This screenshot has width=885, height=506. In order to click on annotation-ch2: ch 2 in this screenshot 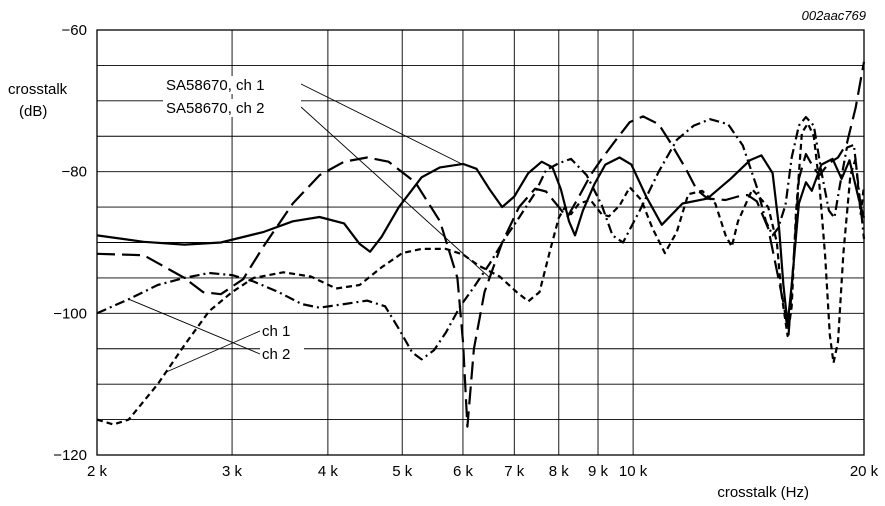, I will do `click(276, 354)`.